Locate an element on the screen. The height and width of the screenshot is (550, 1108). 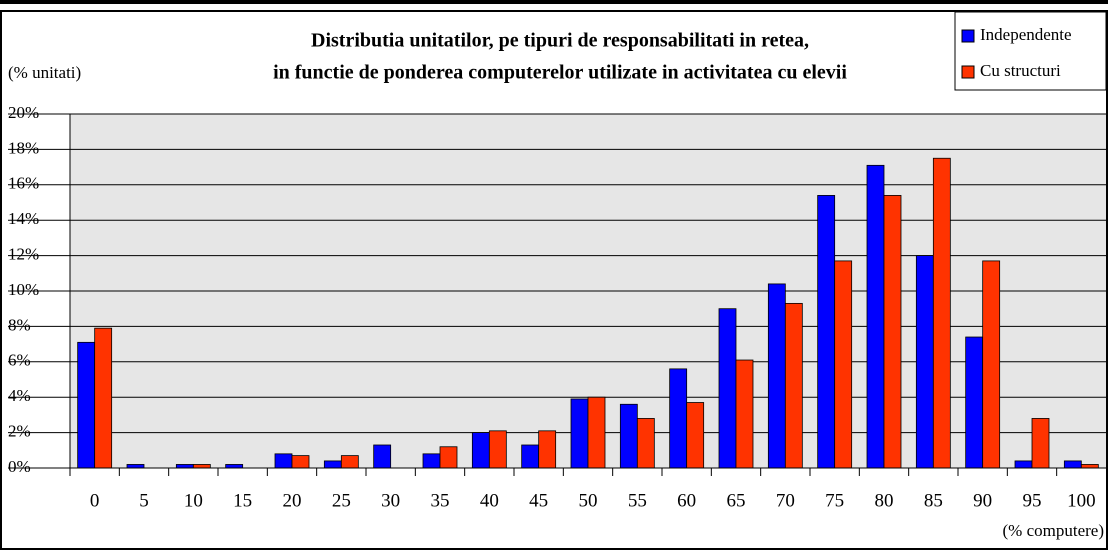
x-tick-label: 90 is located at coordinates (982, 500).